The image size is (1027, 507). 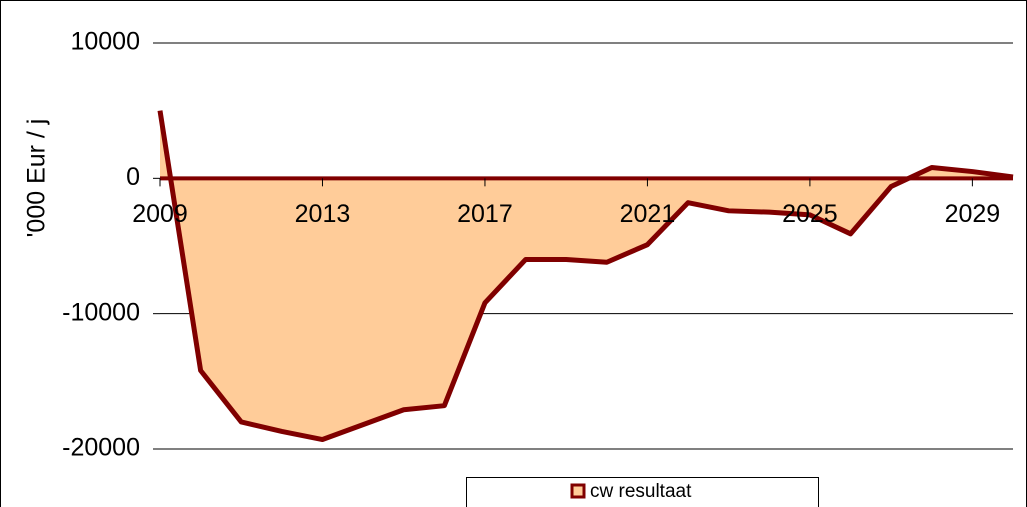 What do you see at coordinates (973, 214) in the screenshot?
I see `x-tick-label: 2029` at bounding box center [973, 214].